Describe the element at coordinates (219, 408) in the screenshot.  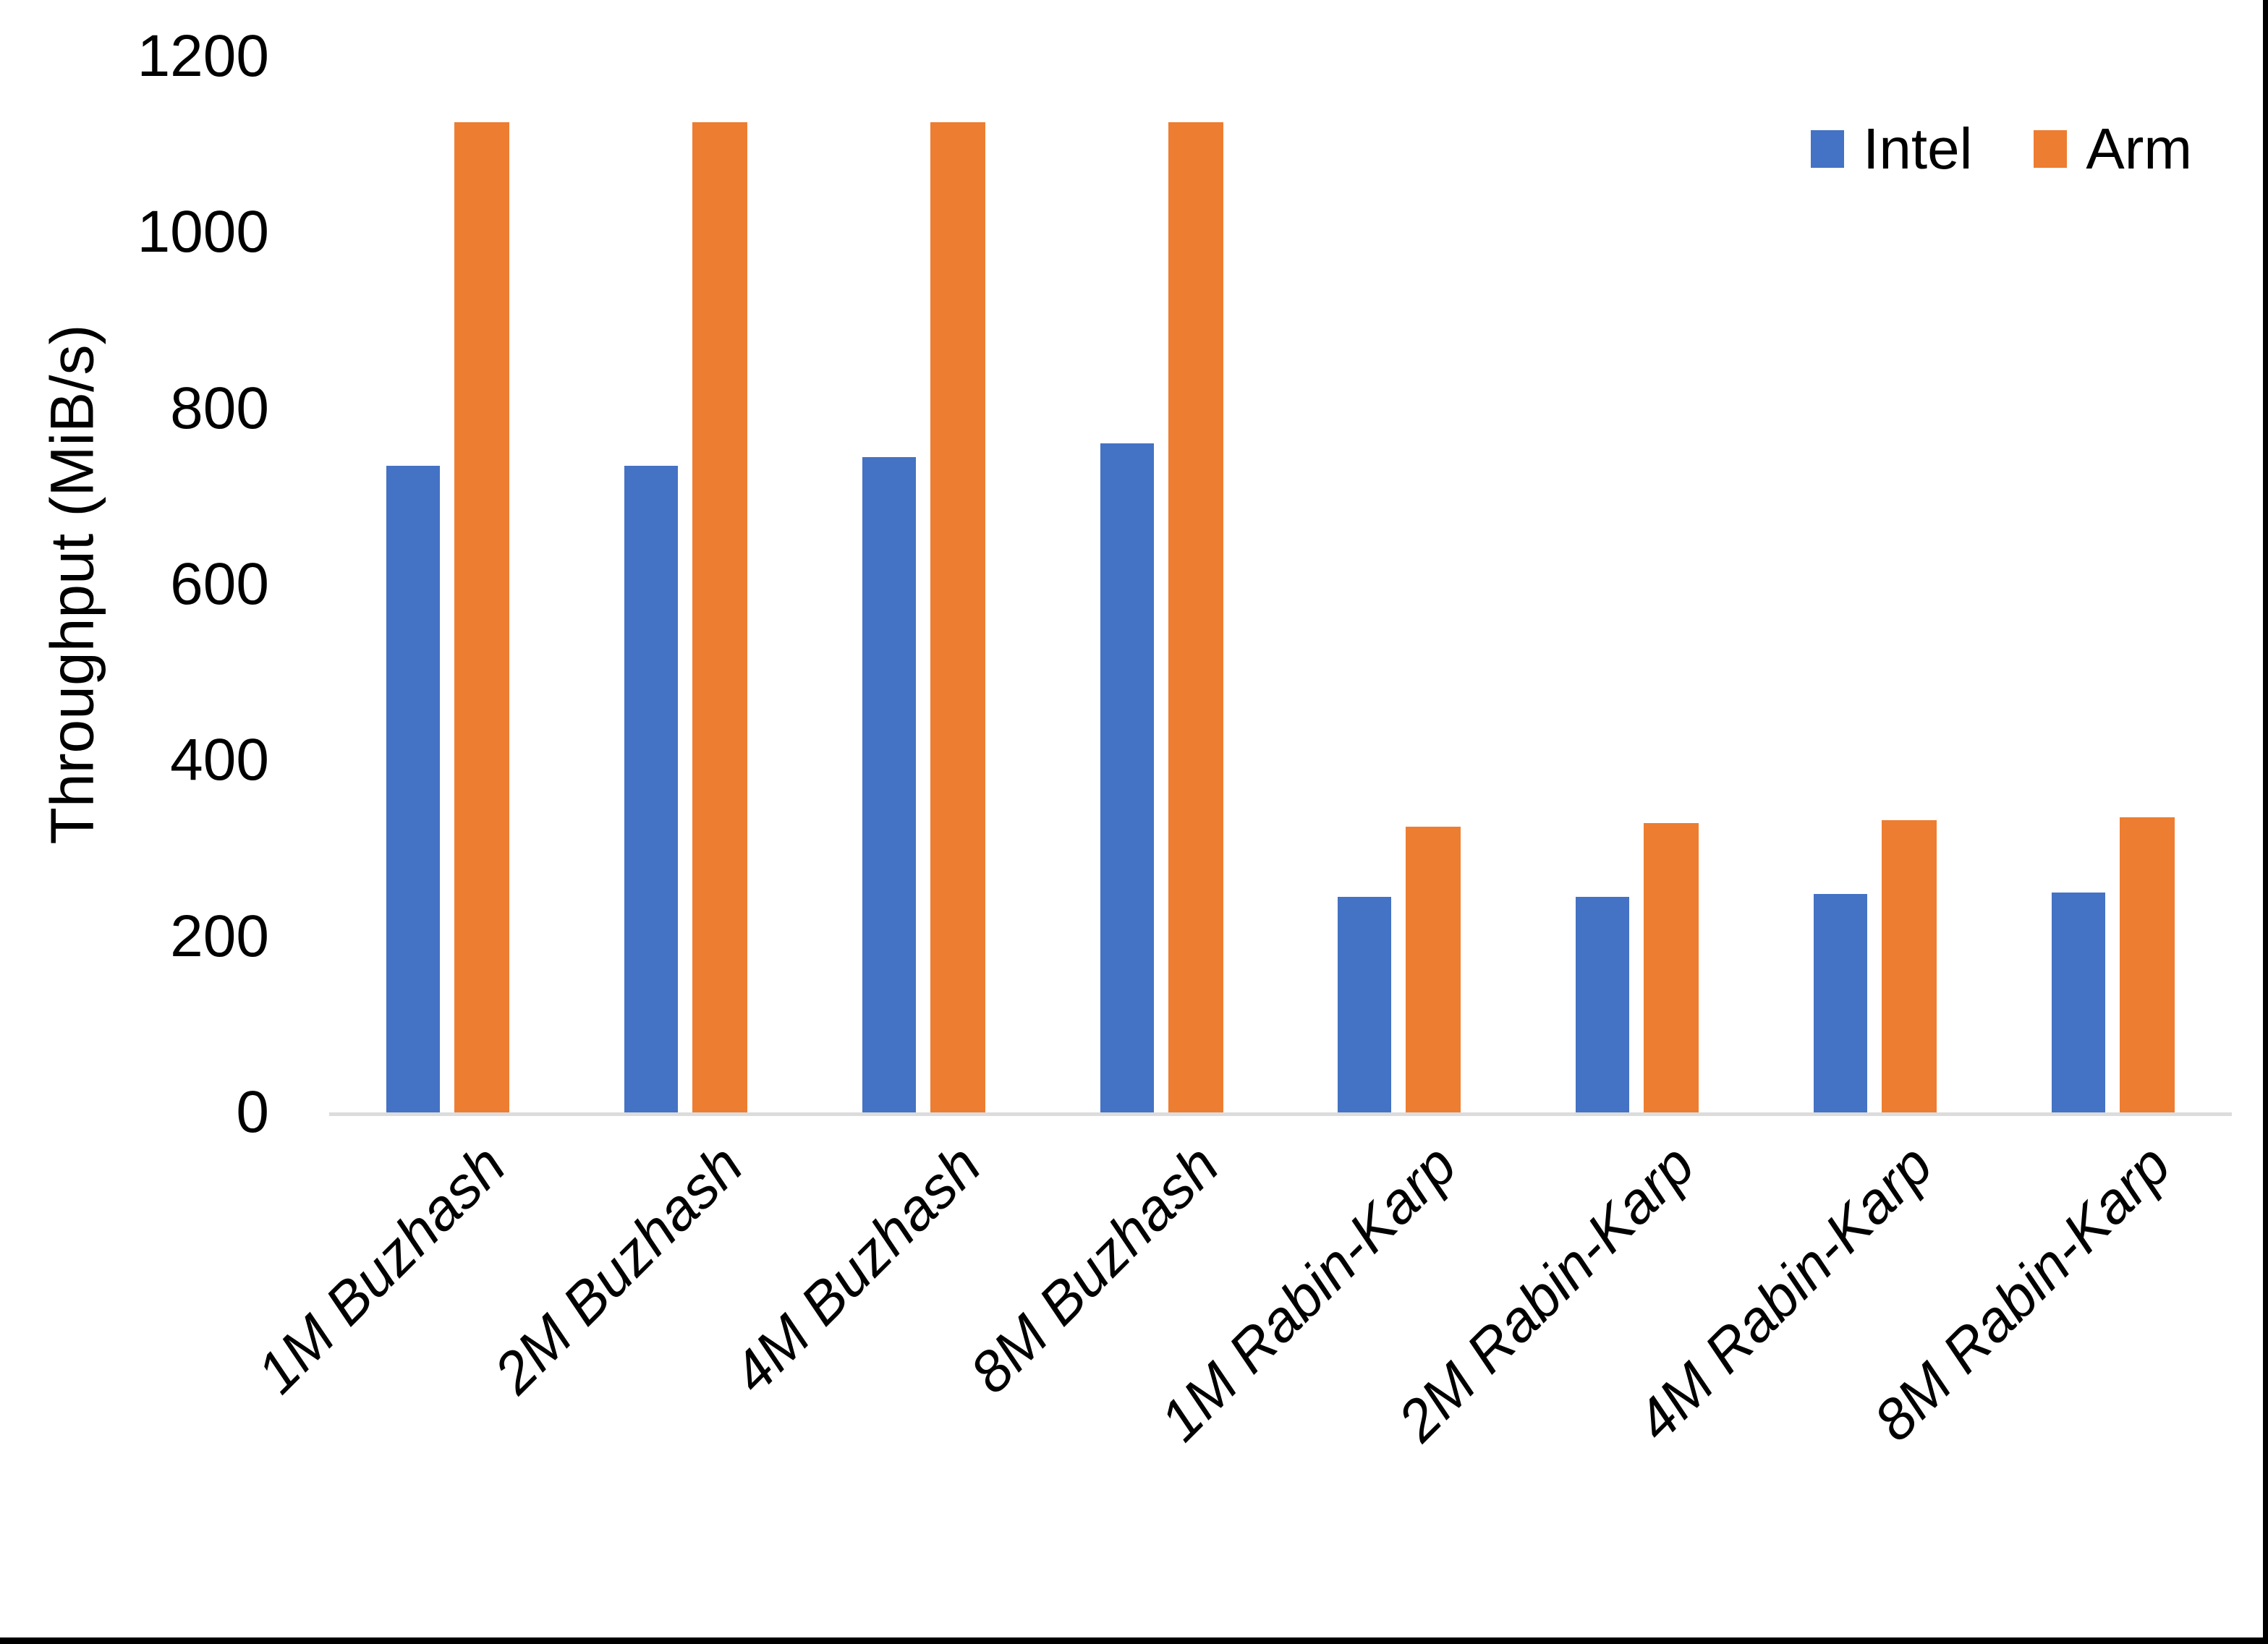
I see `y-tick-label-800: 800` at that location.